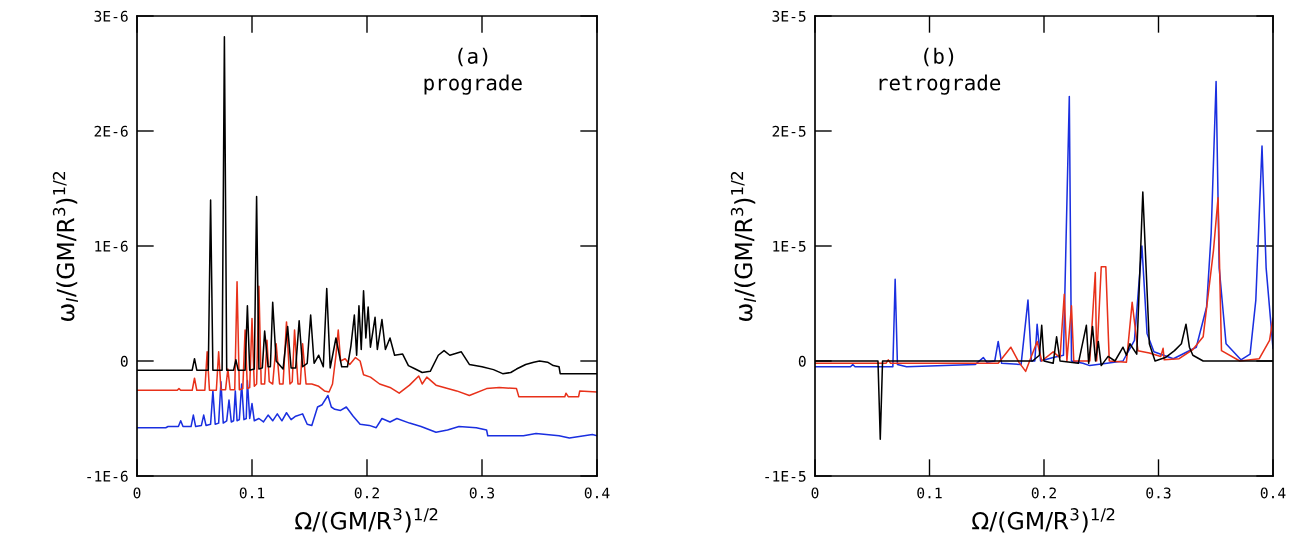 The height and width of the screenshot is (558, 1299). Describe the element at coordinates (940, 71) in the screenshot. I see `annotation: (b) retrograde` at that location.